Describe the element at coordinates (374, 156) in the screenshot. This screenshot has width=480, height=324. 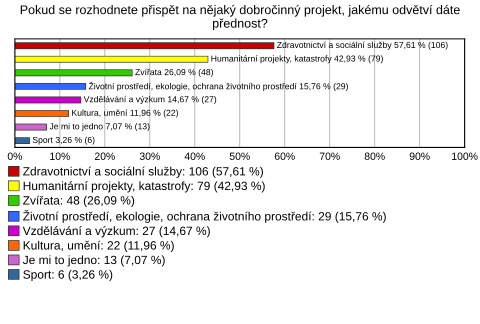
I see `x-tick-label: 80%` at that location.